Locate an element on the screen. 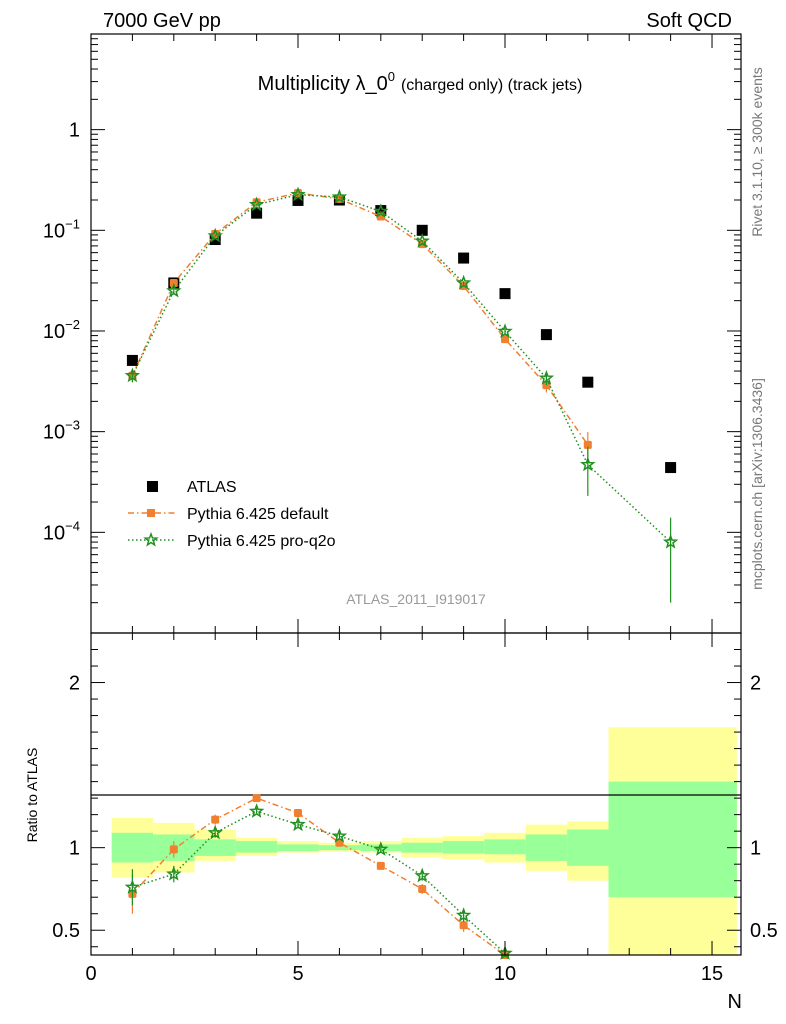  legend-marker-pythia-default is located at coordinates (151, 513).